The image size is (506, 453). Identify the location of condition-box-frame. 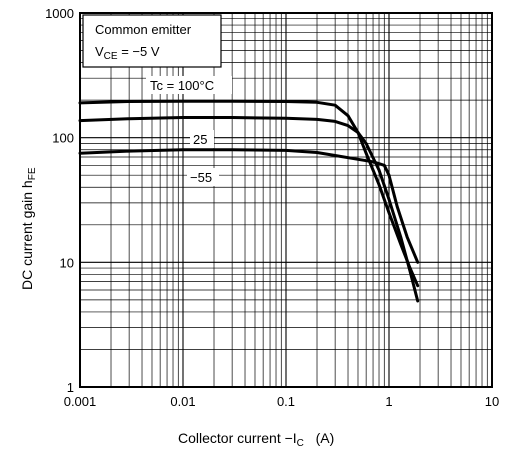
(152, 41).